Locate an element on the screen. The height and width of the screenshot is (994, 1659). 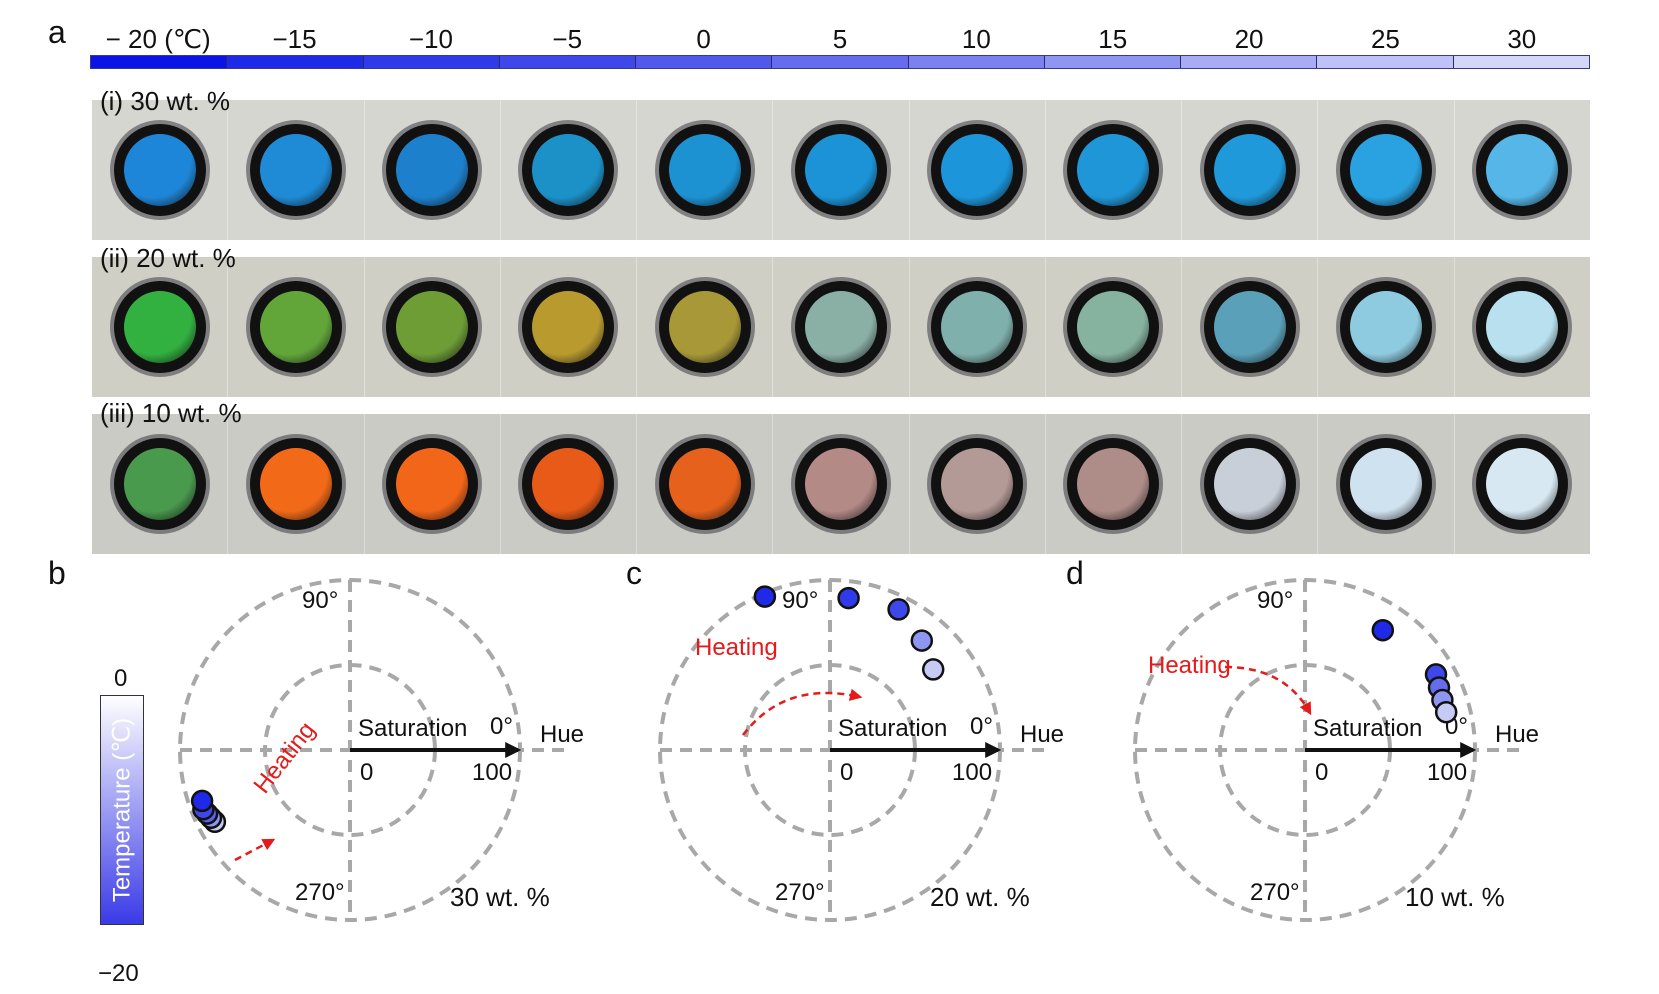
temperature-label: −5 is located at coordinates (567, 39).